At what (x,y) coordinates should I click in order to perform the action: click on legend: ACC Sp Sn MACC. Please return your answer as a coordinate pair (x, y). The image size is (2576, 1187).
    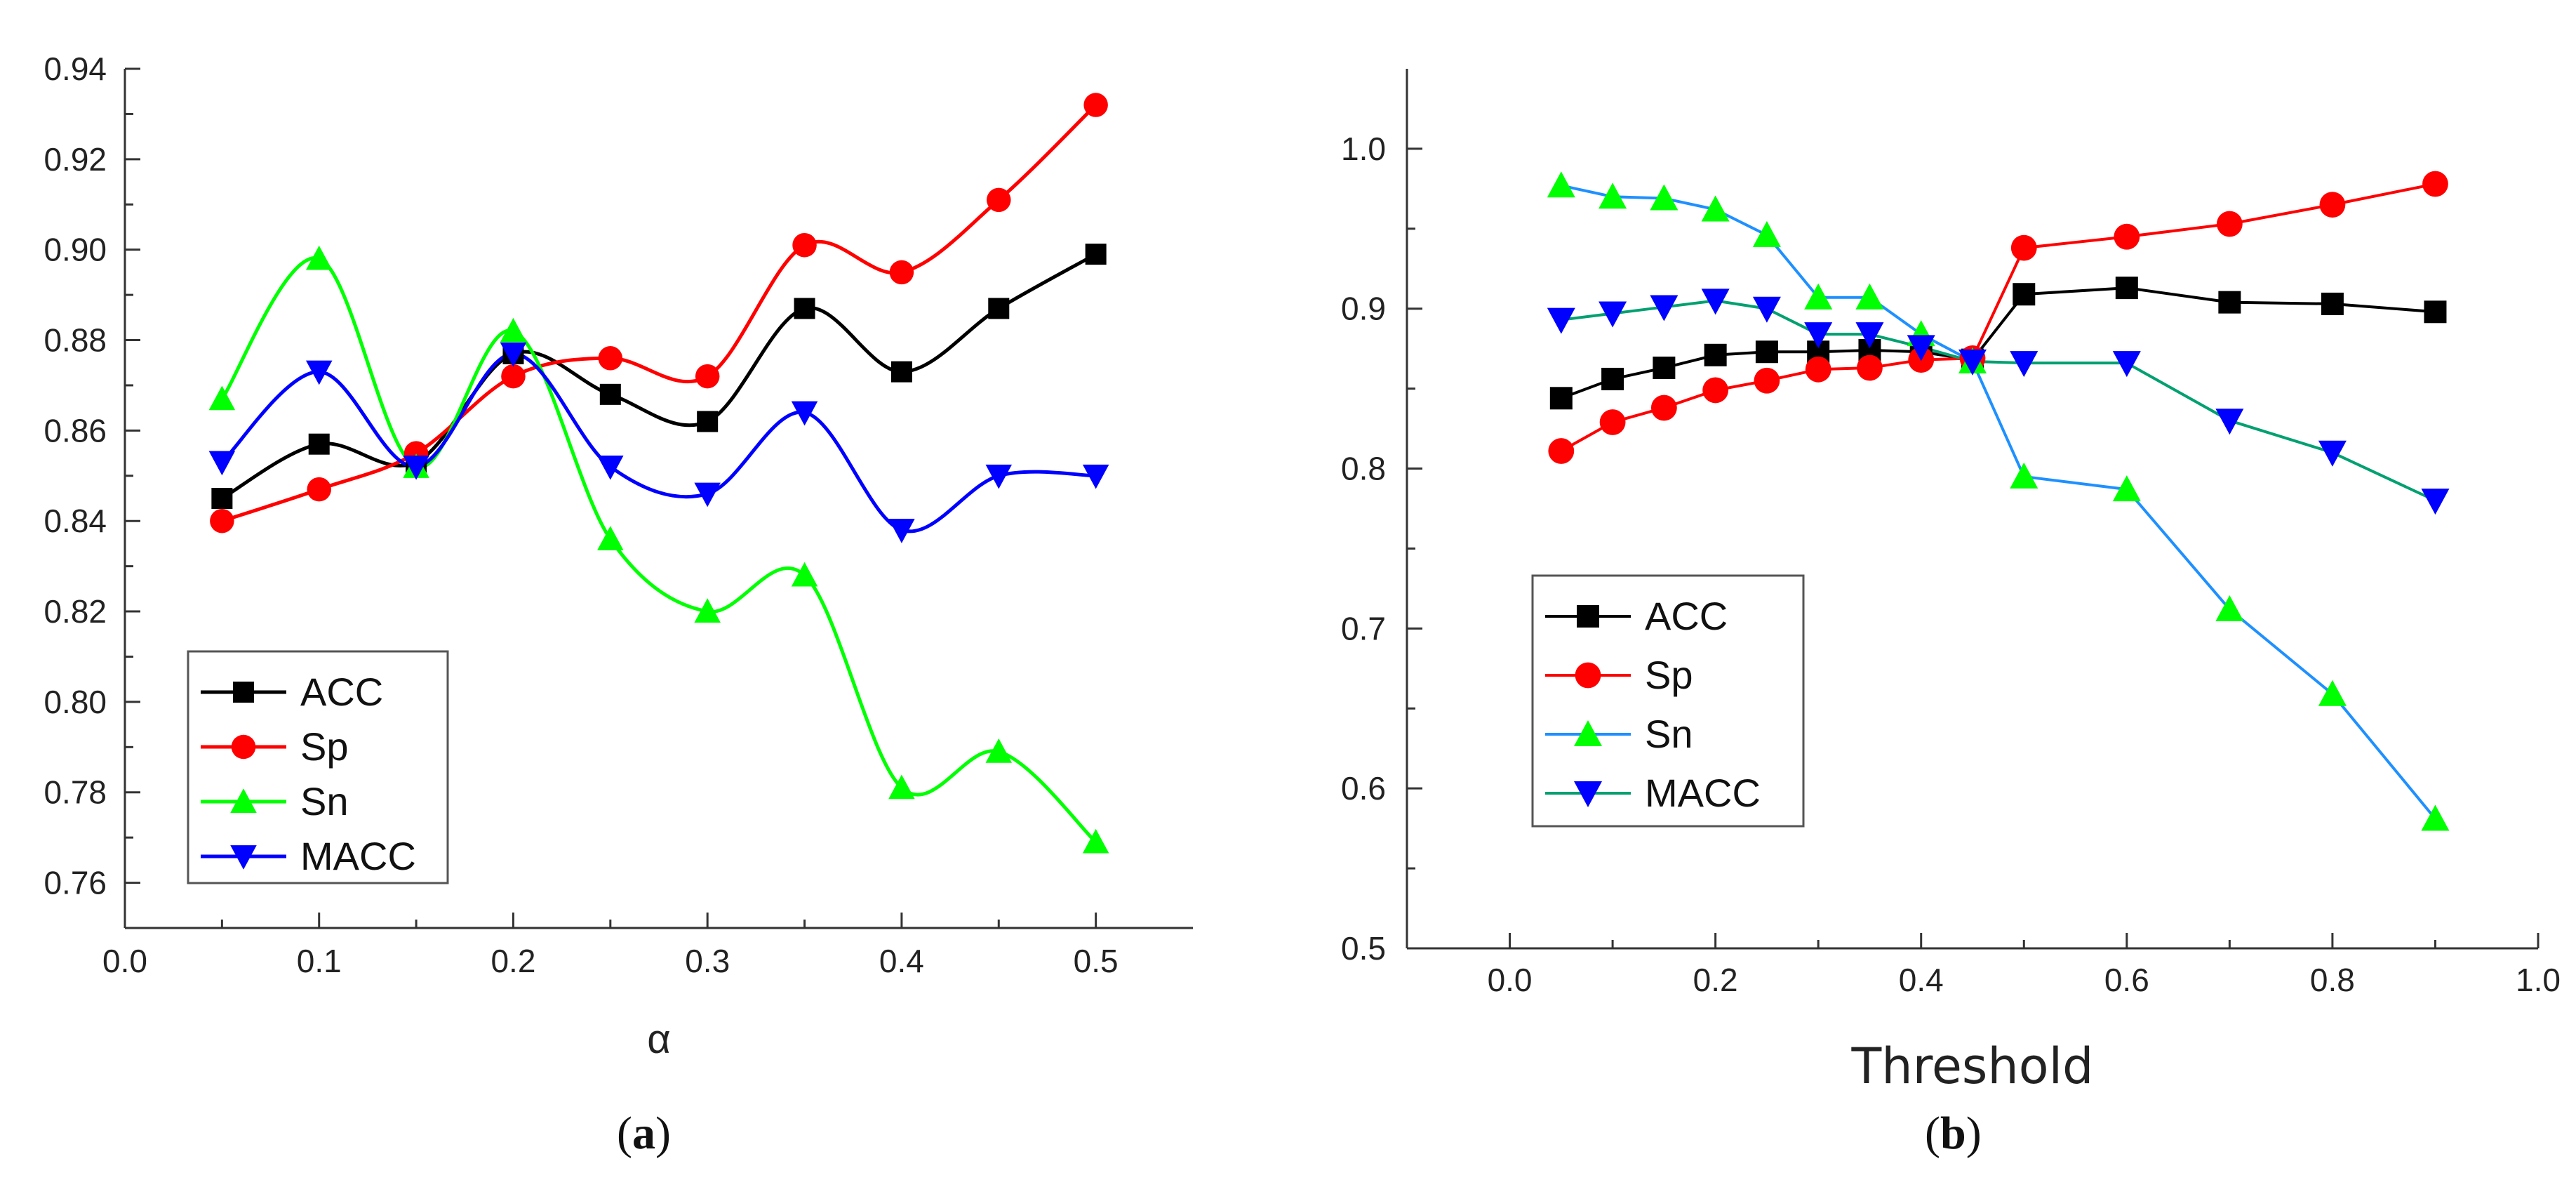
    Looking at the image, I should click on (1668, 701).